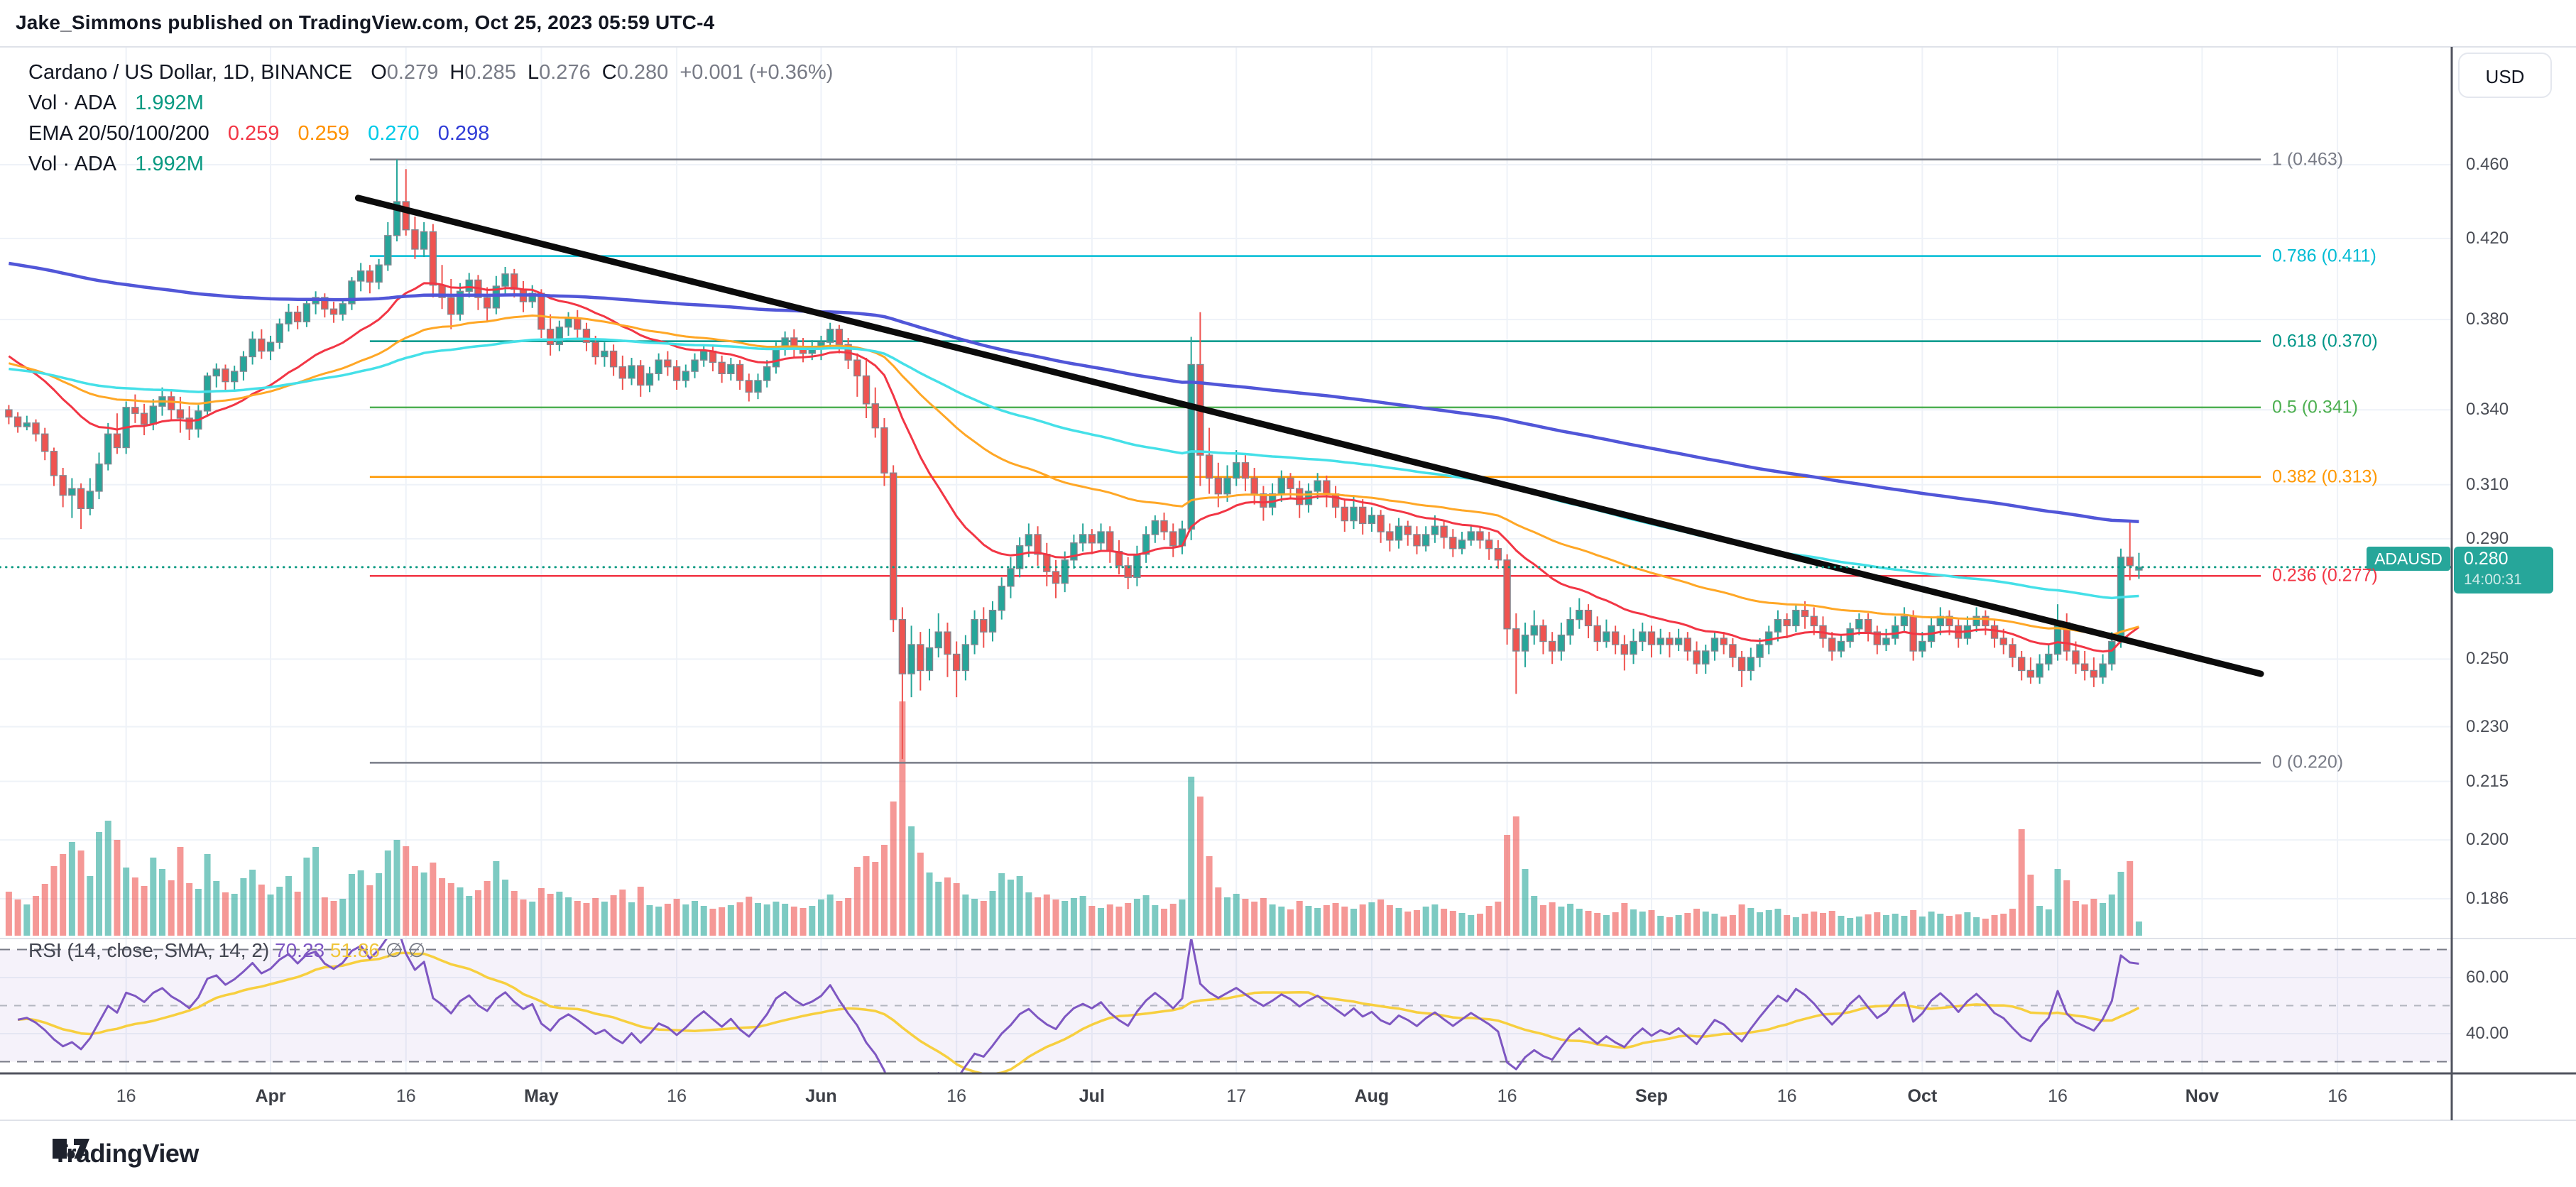  What do you see at coordinates (2325, 476) in the screenshot?
I see `fib-label-0.382: 0.382 (0.313)` at bounding box center [2325, 476].